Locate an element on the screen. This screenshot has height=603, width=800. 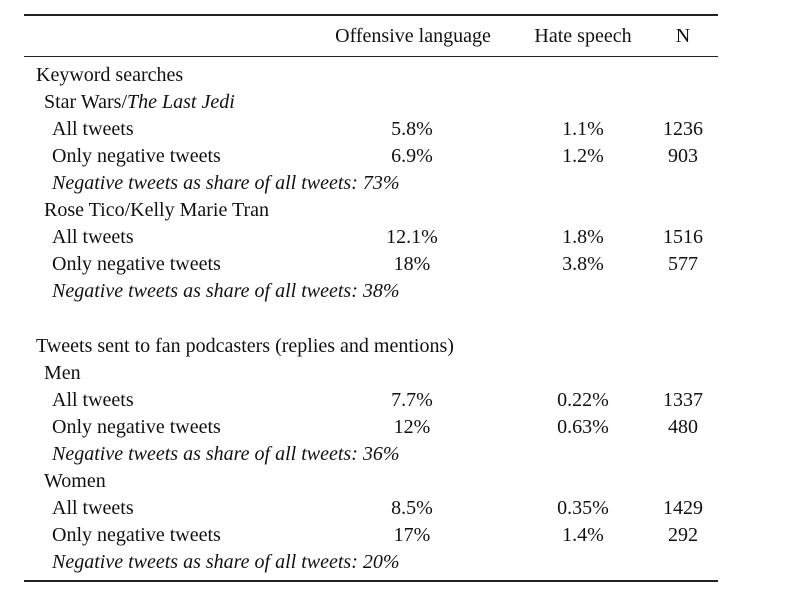
table-top-rule is located at coordinates (371, 15).